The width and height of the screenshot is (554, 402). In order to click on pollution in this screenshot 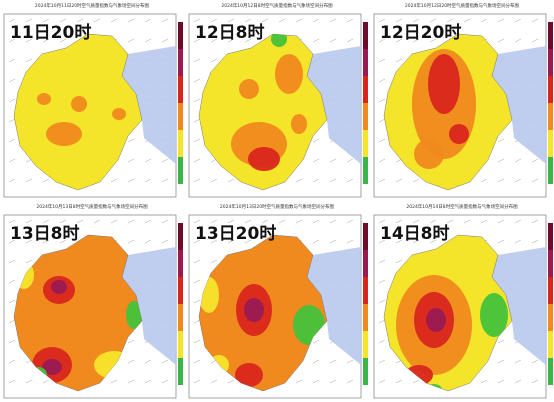, I will do `click(269, 102)`.